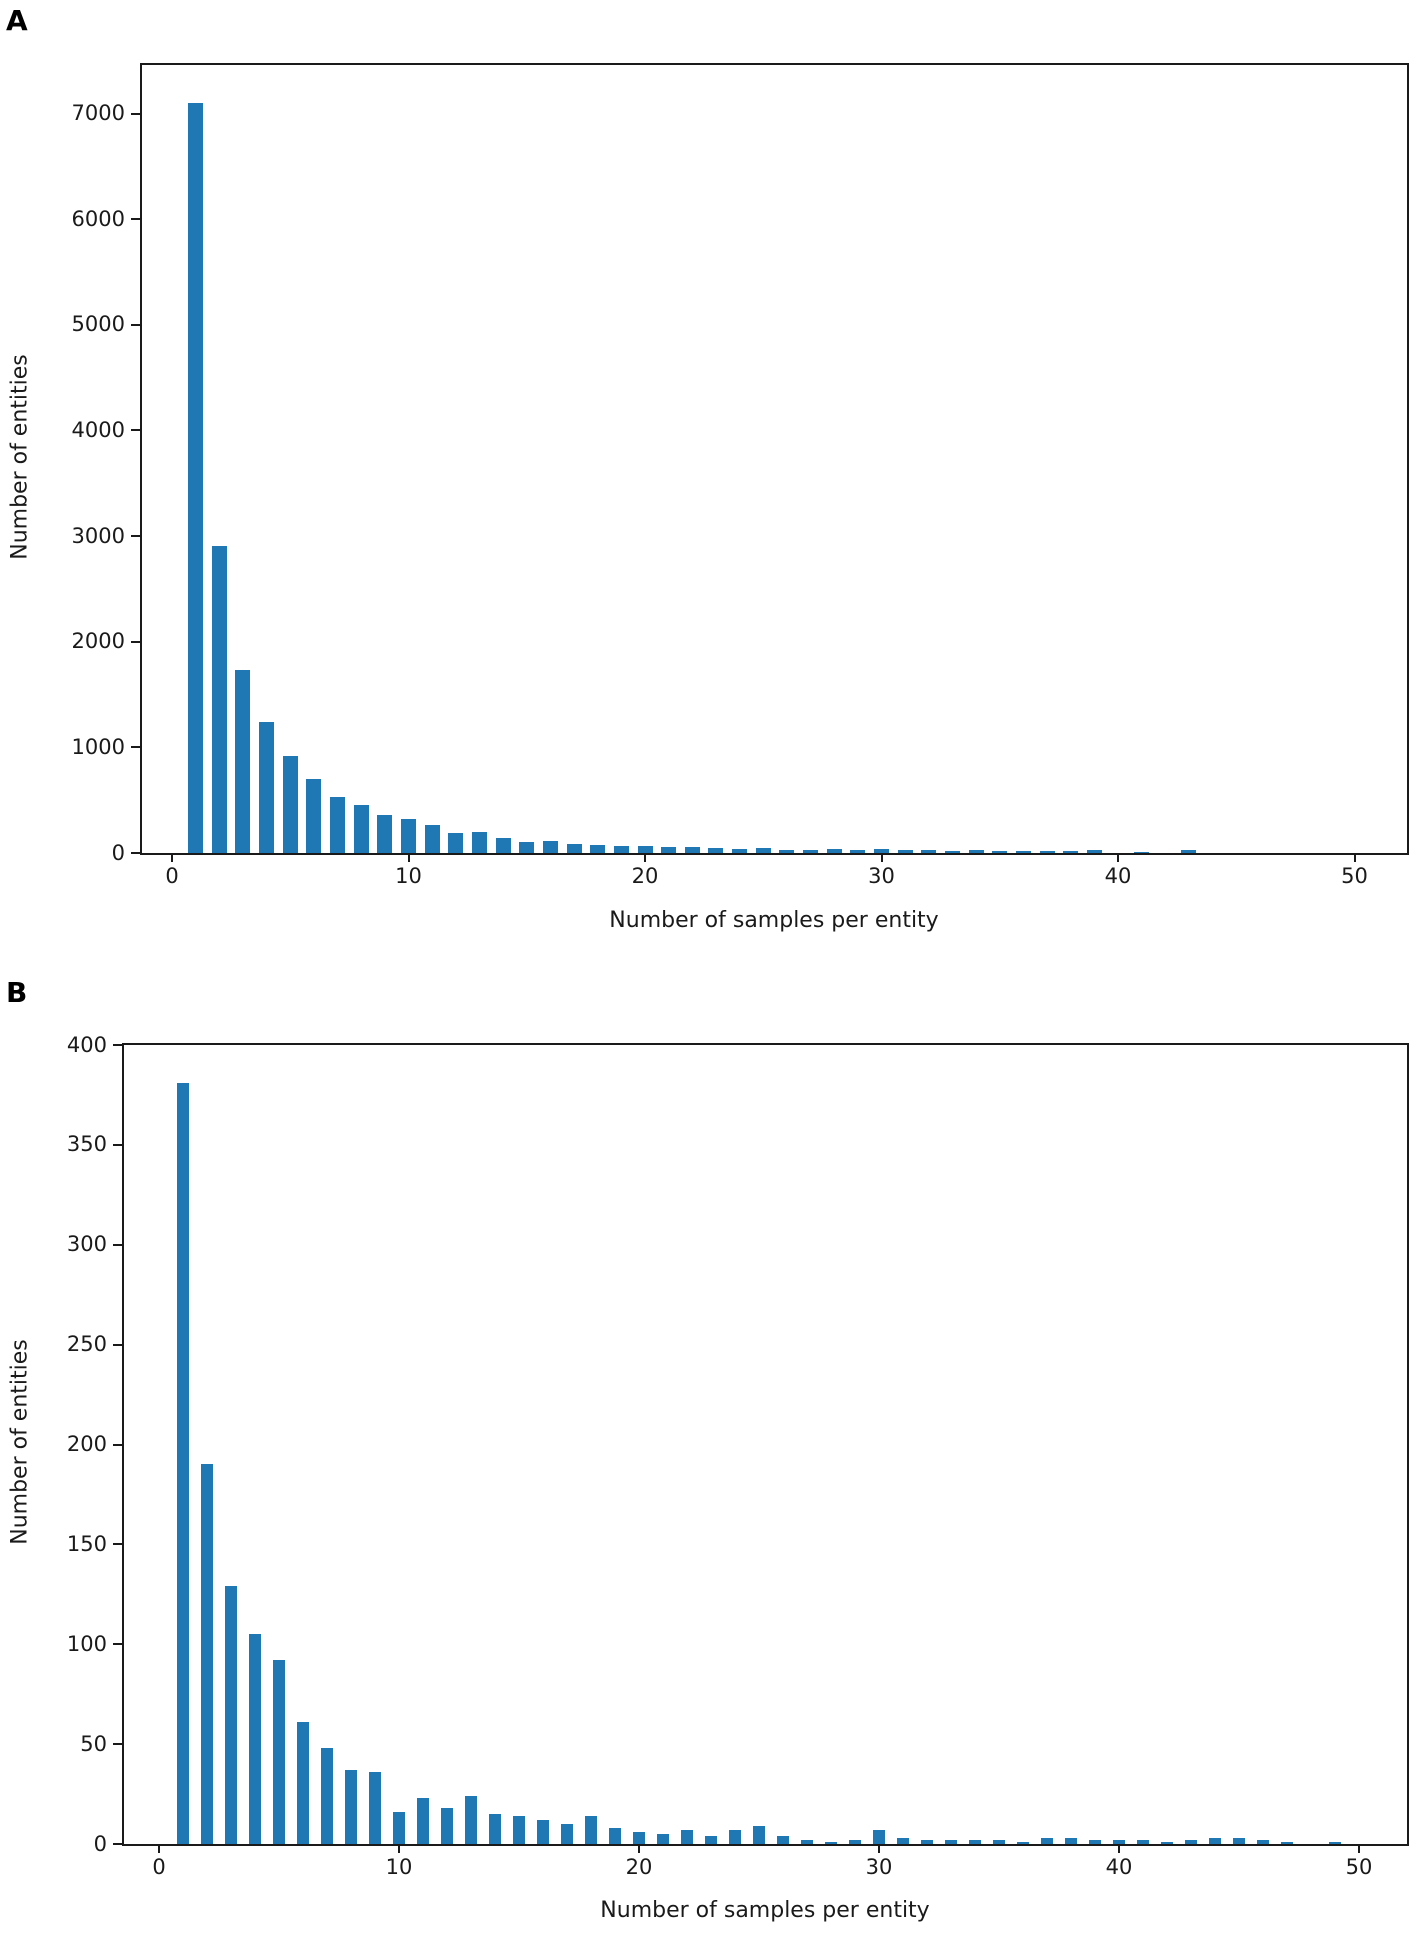  I want to click on y-axis-label-a: Number of entities, so click(20, 457).